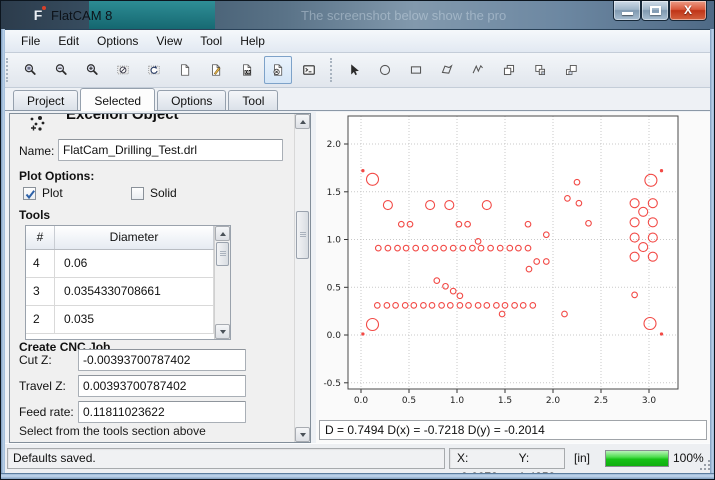 This screenshot has width=715, height=480. I want to click on tool-diameter-cell: 0.06, so click(134, 263).